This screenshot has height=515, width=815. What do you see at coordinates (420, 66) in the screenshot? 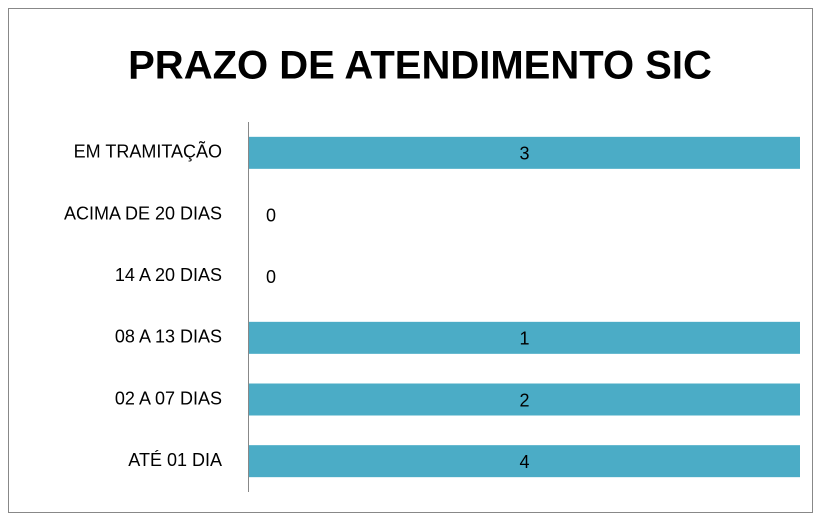
I see `chart-title: PRAZO DE ATENDIMENTO SIC` at bounding box center [420, 66].